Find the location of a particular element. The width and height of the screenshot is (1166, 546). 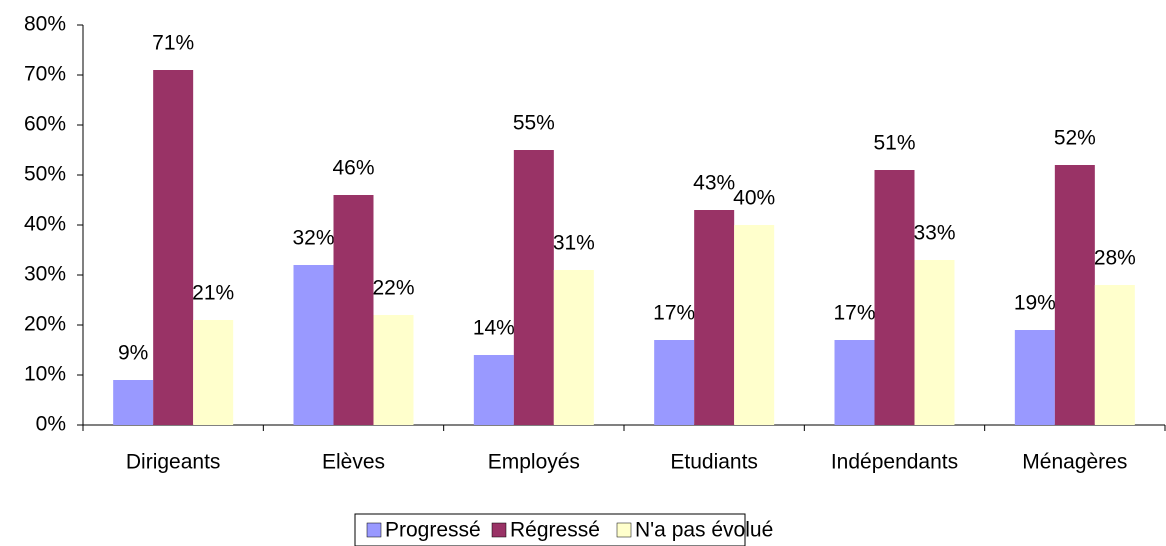

value-label: 9% is located at coordinates (133, 353).